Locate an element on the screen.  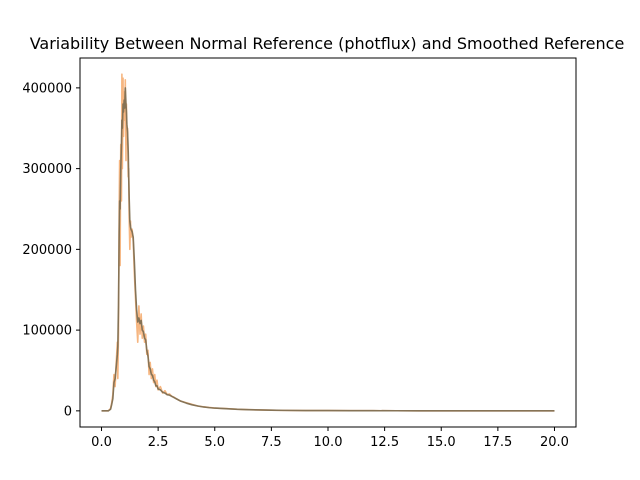
y-tick-label: 0 is located at coordinates (68, 411).